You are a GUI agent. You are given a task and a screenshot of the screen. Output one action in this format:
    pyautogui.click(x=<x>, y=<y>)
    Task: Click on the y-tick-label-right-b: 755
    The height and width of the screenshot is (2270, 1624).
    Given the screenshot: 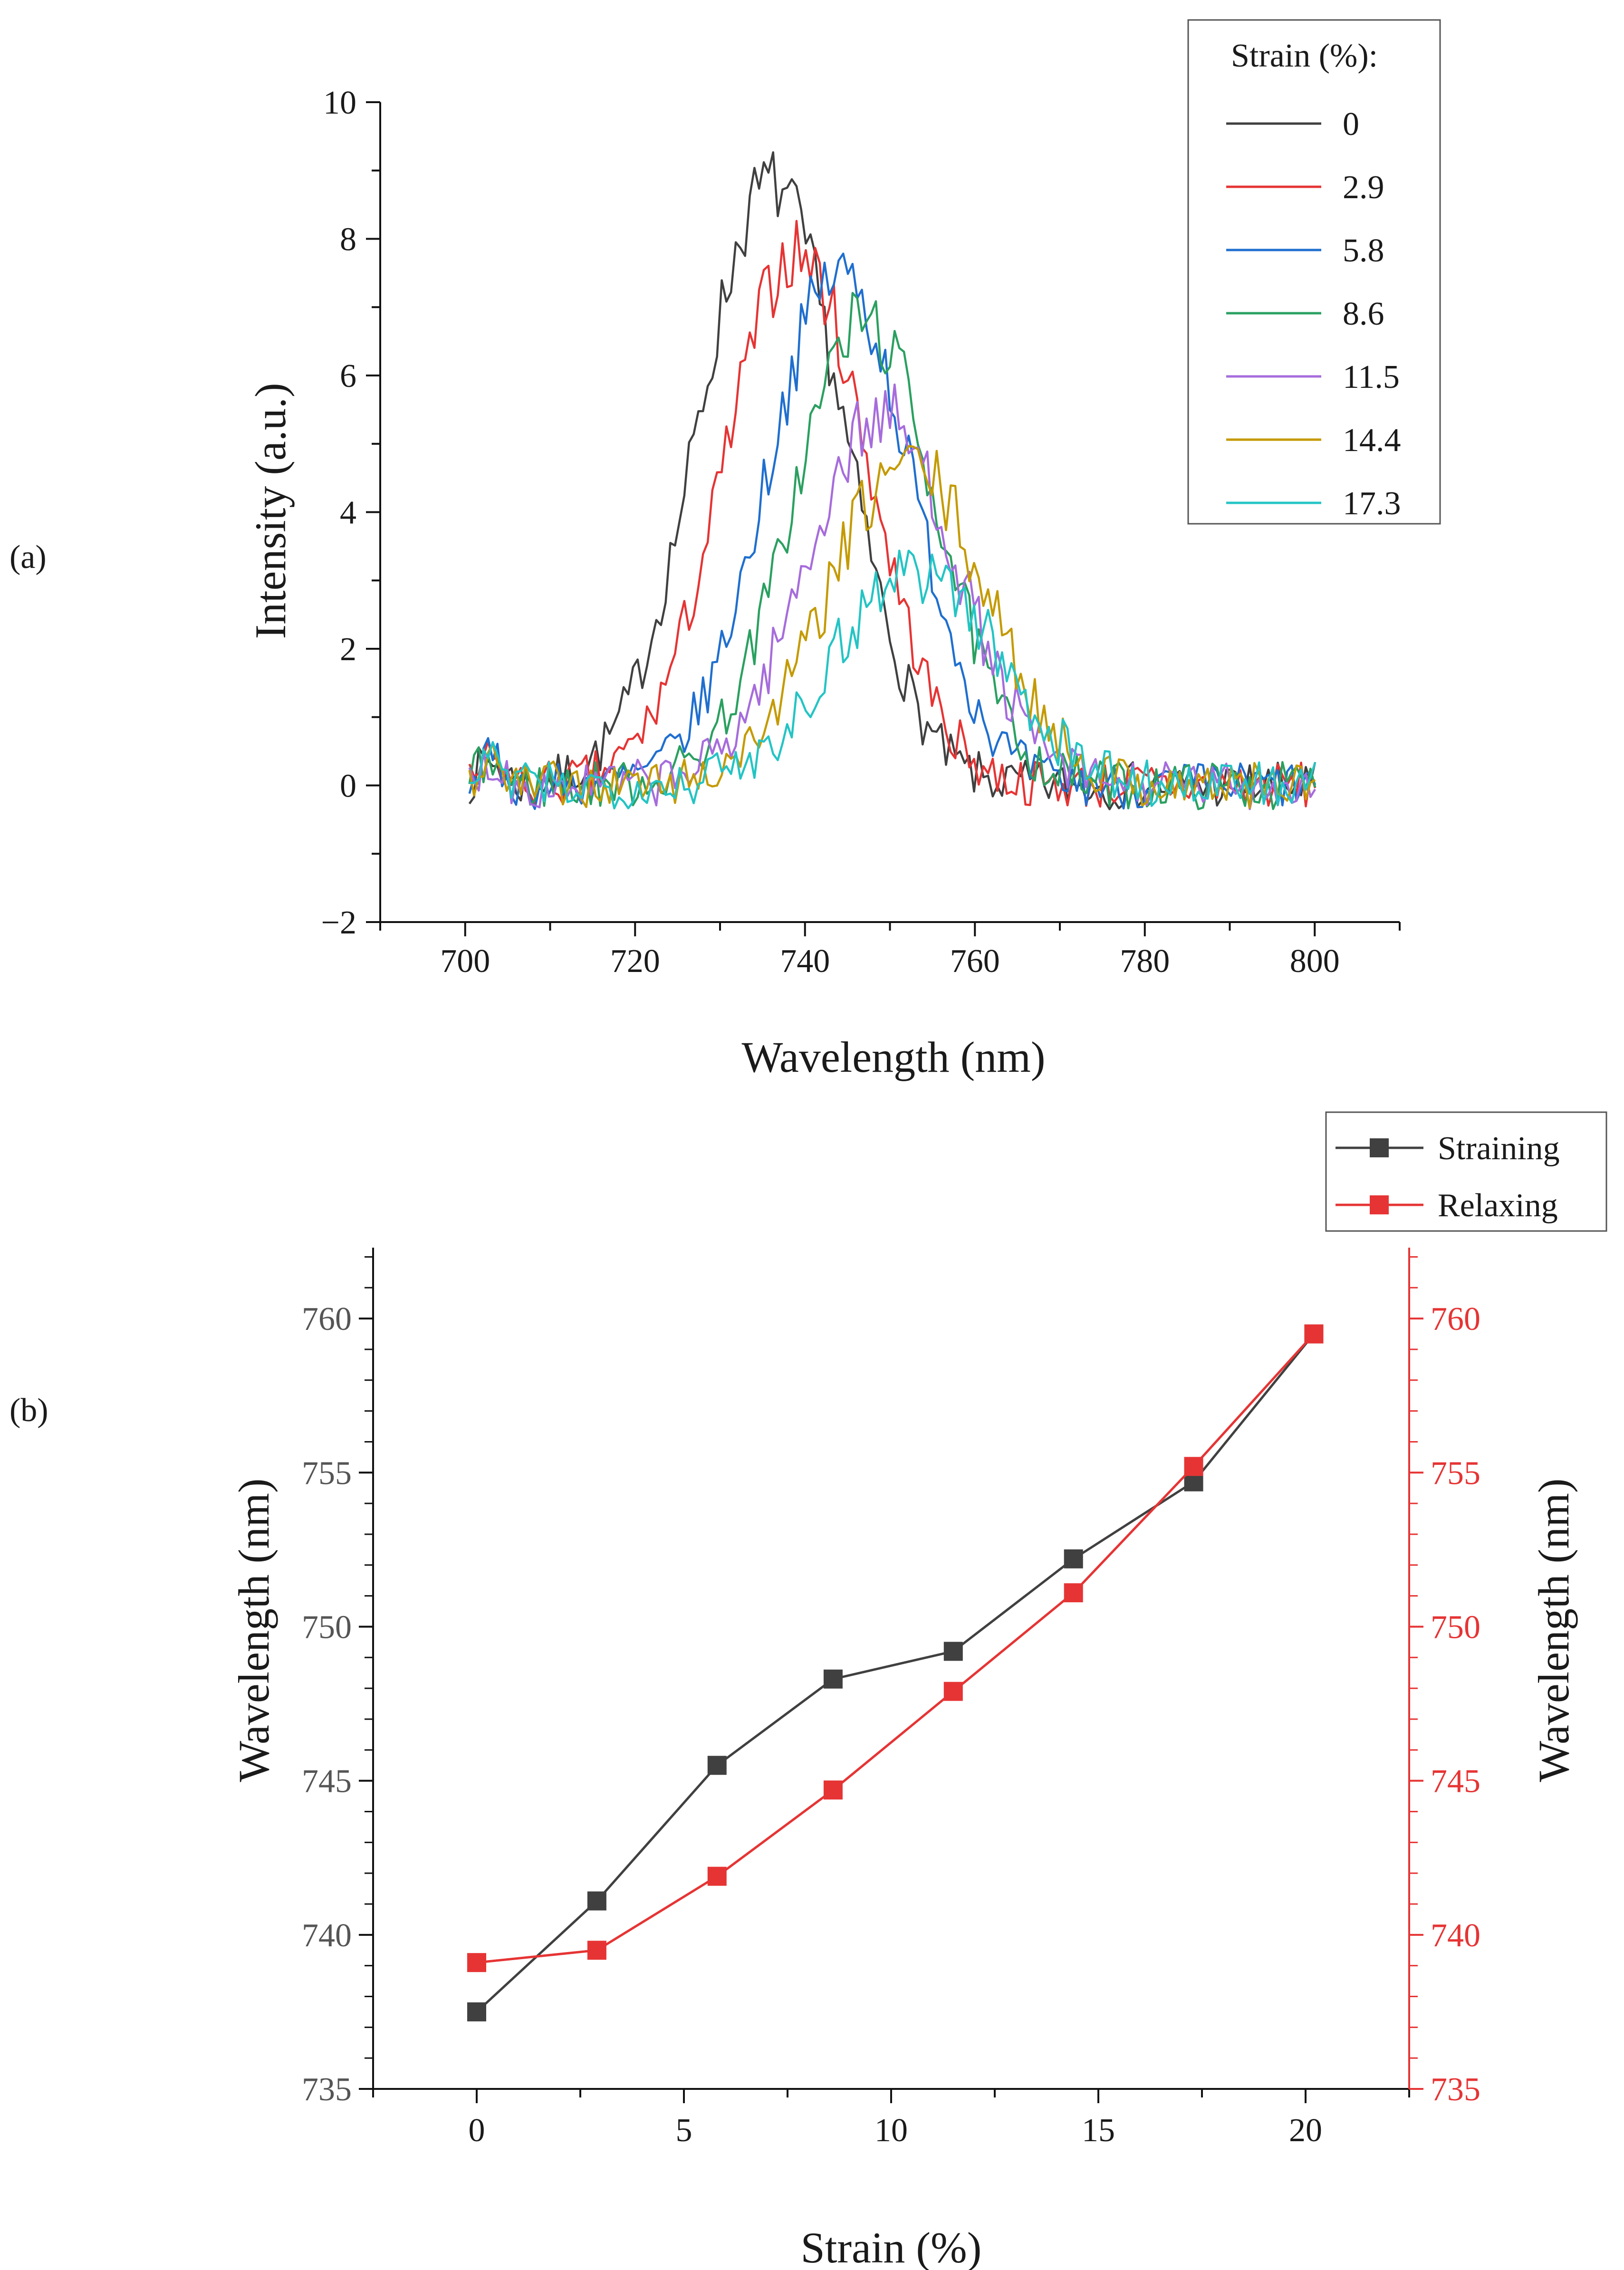 What is the action you would take?
    pyautogui.click(x=1455, y=1473)
    